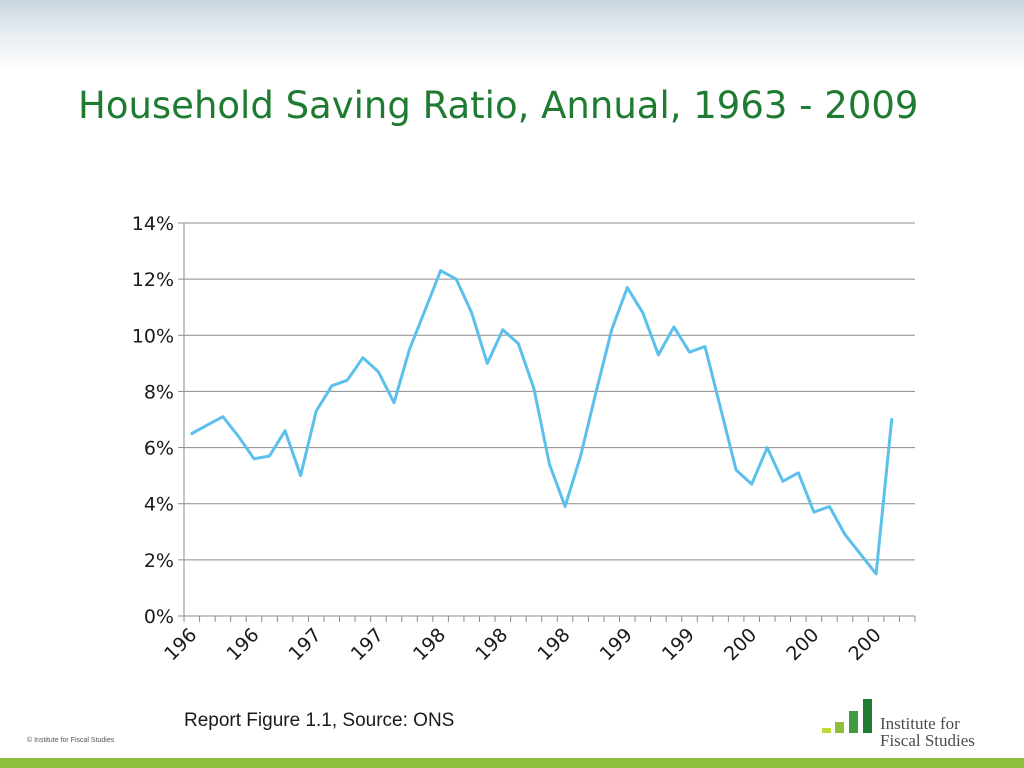  I want to click on ifs-logo: Institute for Fiscal Studies, so click(912, 725).